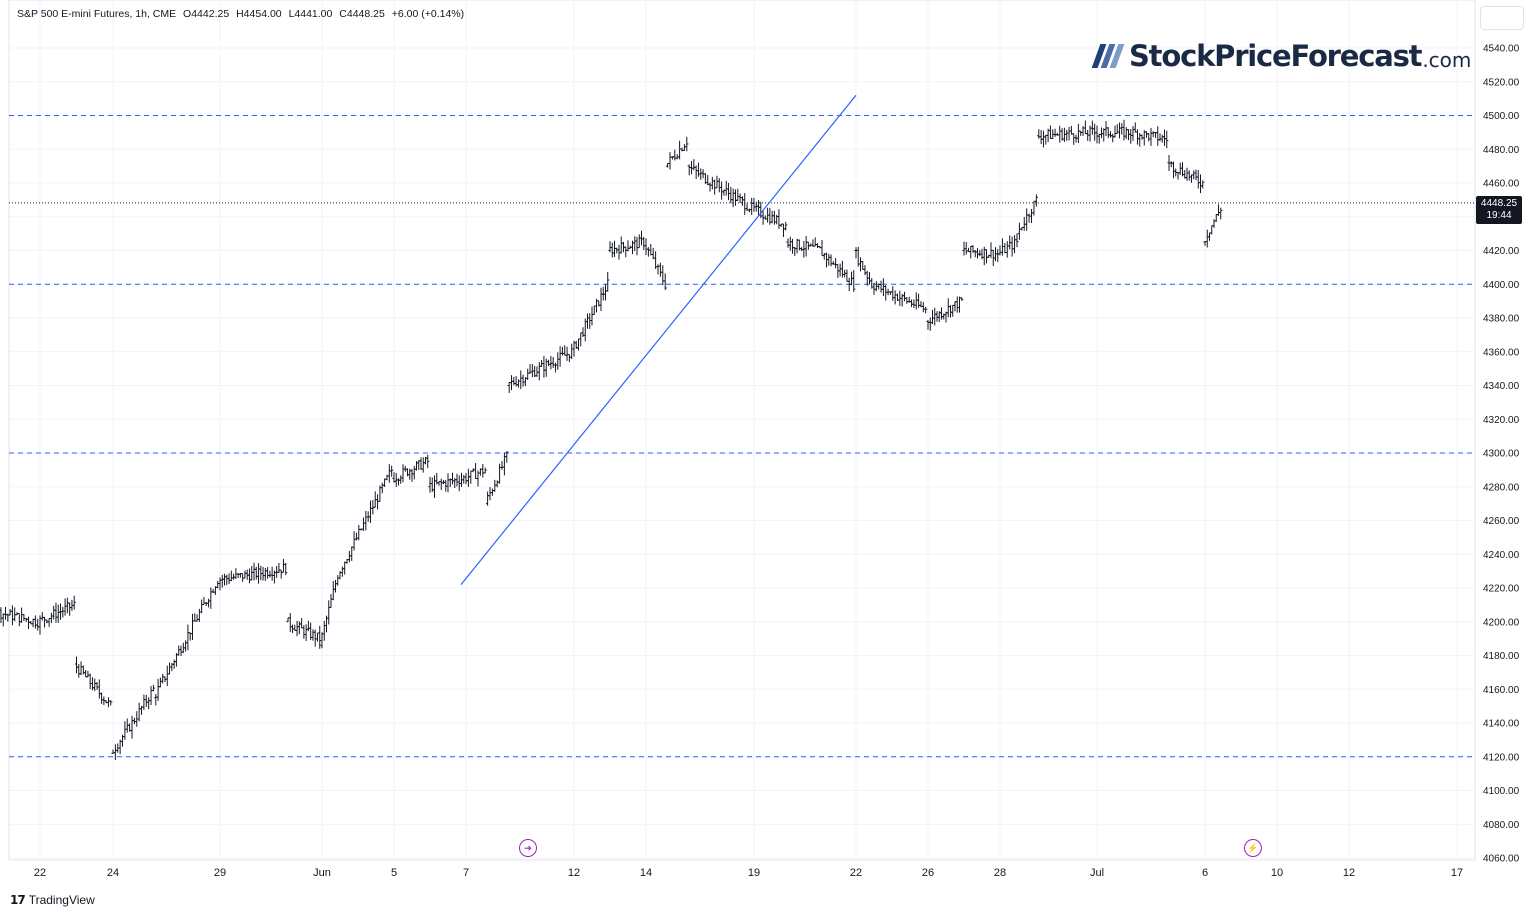 The image size is (1536, 916). I want to click on split-event-icon: ➔, so click(528, 848).